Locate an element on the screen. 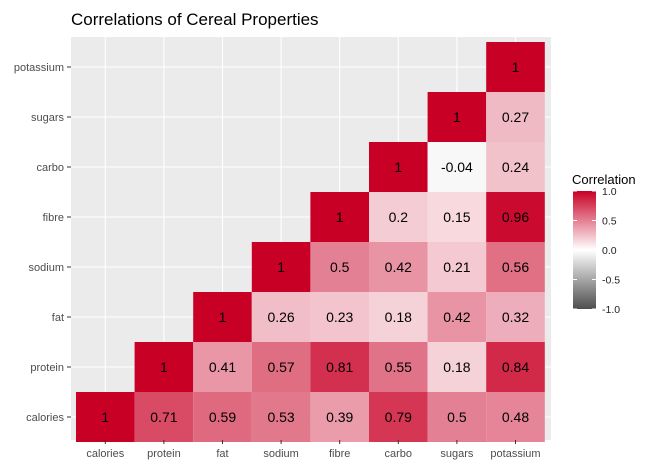 The image size is (649, 471). cell-value-label: 0.55 is located at coordinates (398, 367).